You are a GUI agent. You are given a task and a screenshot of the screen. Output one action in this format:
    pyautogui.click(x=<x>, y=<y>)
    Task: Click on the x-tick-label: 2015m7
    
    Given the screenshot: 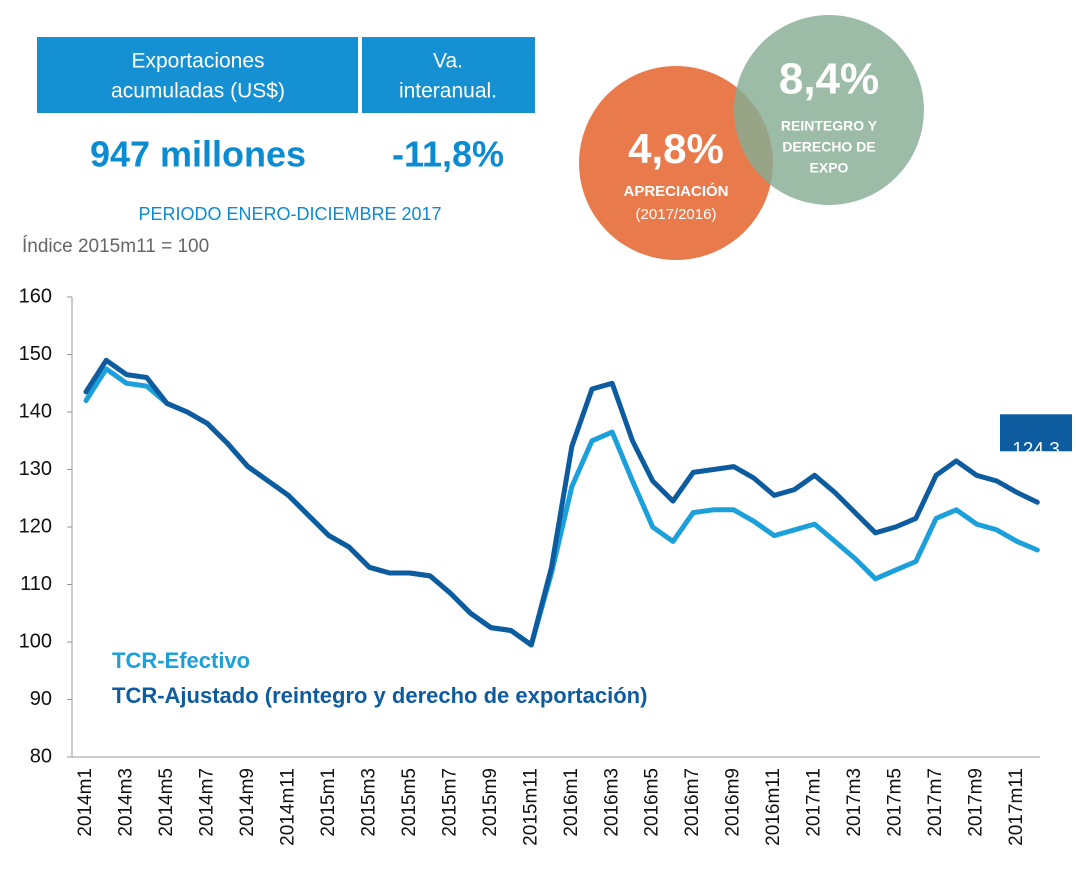 What is the action you would take?
    pyautogui.click(x=449, y=802)
    